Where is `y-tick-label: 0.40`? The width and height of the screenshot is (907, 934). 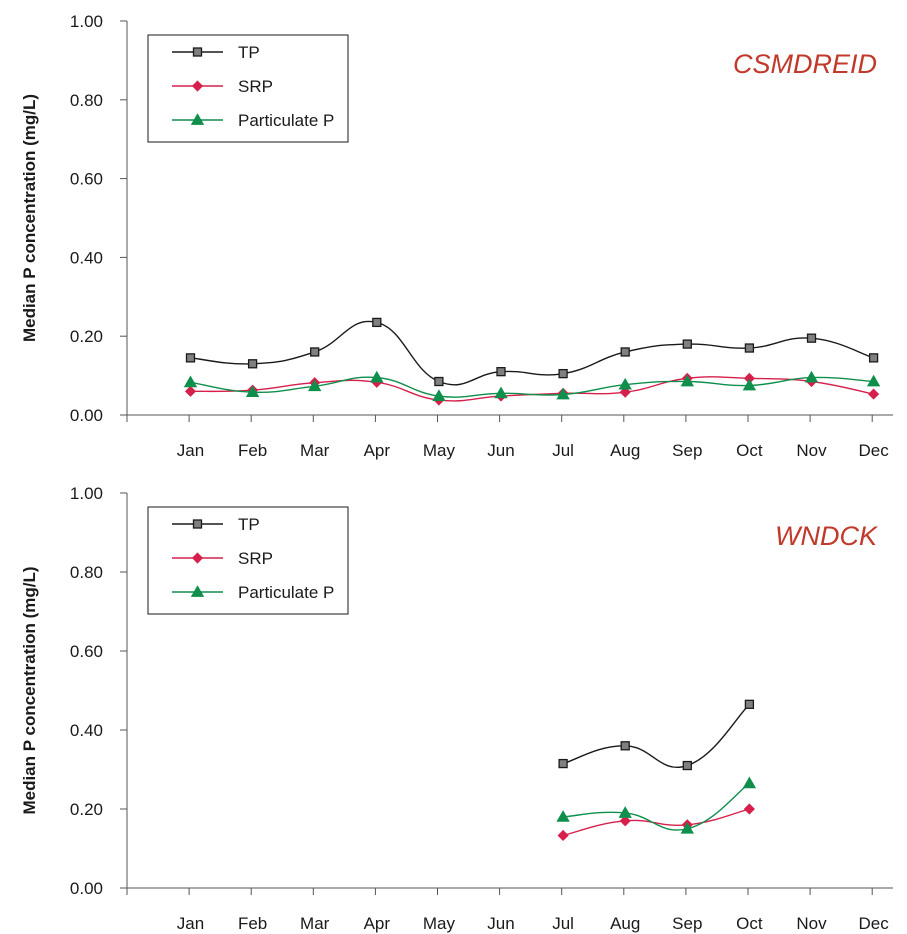
y-tick-label: 0.40 is located at coordinates (86, 730).